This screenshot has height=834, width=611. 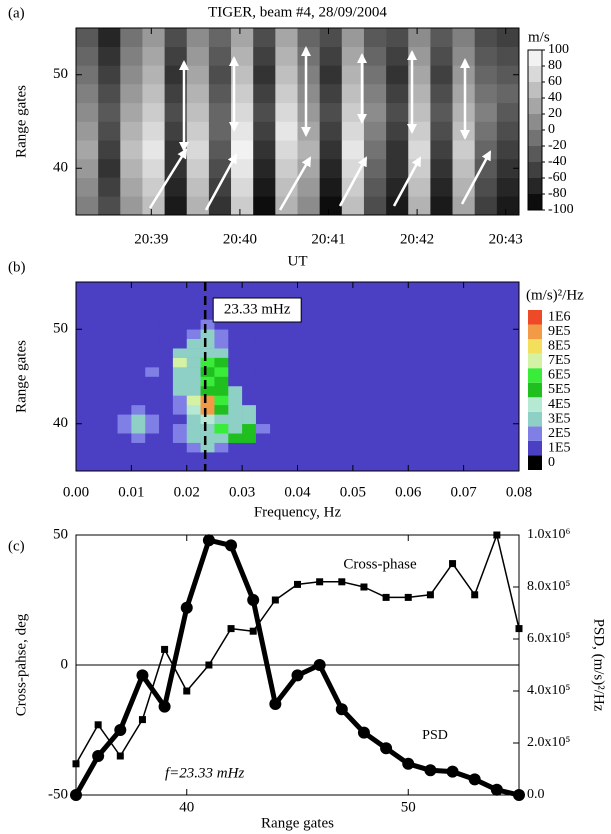 What do you see at coordinates (557, 193) in the screenshot?
I see `colorbar-label: -80` at bounding box center [557, 193].